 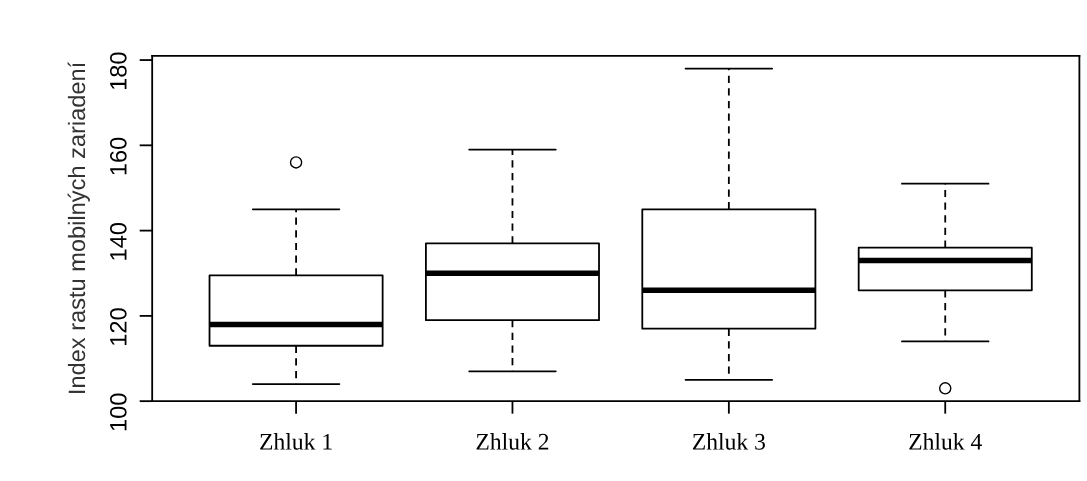 What do you see at coordinates (118, 241) in the screenshot?
I see `y-tick-label: 140` at bounding box center [118, 241].